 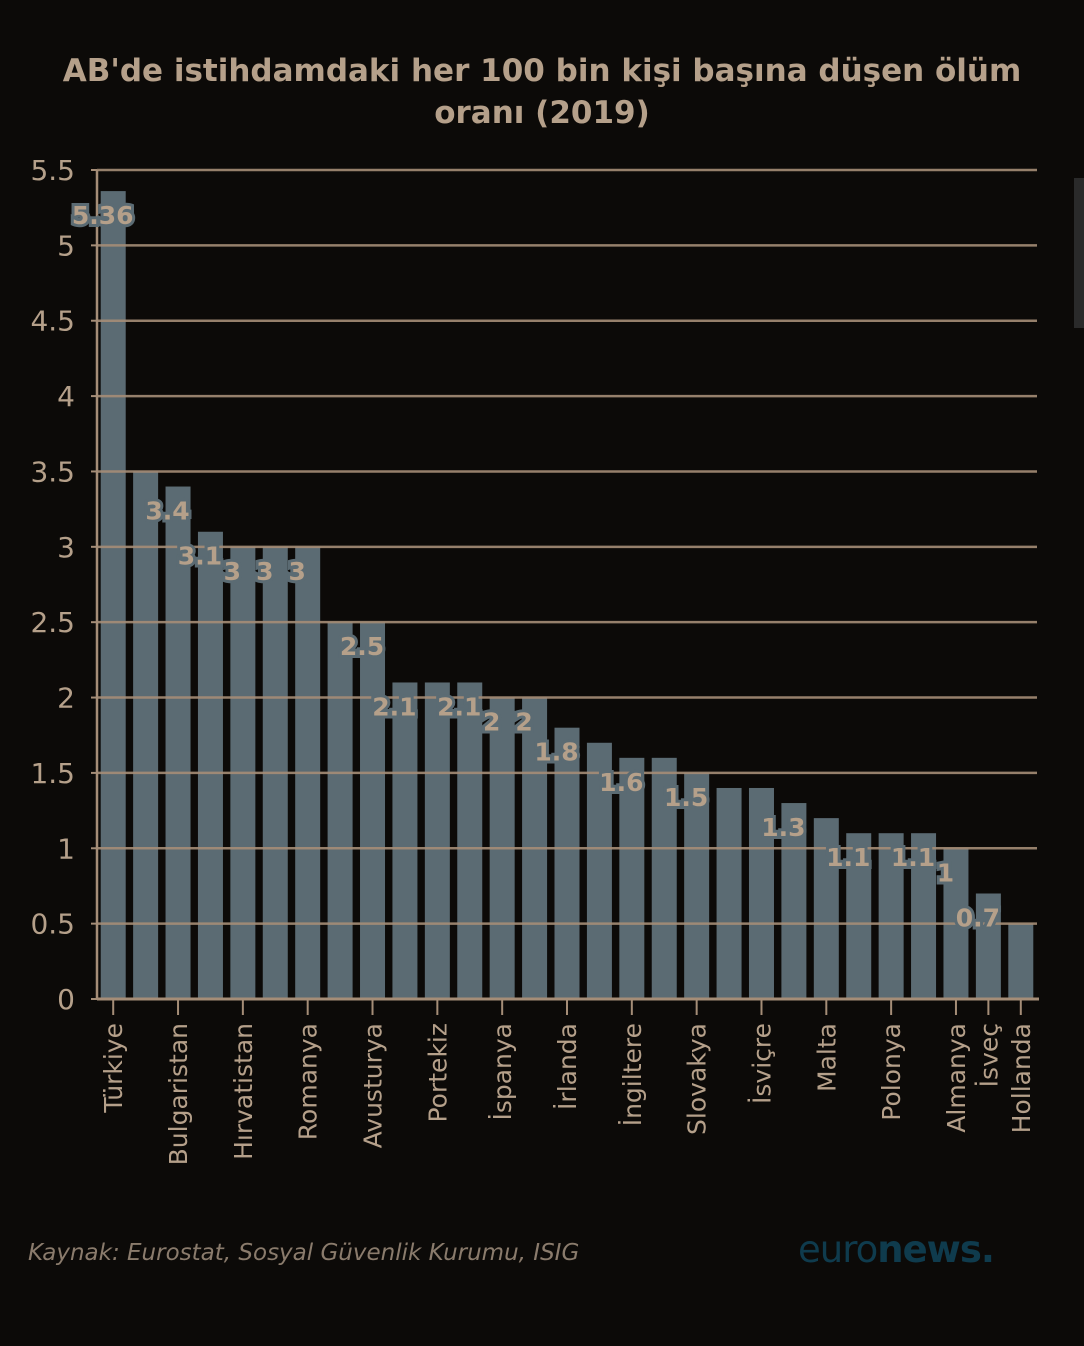 I want to click on logo-light: euro, so click(x=838, y=1249).